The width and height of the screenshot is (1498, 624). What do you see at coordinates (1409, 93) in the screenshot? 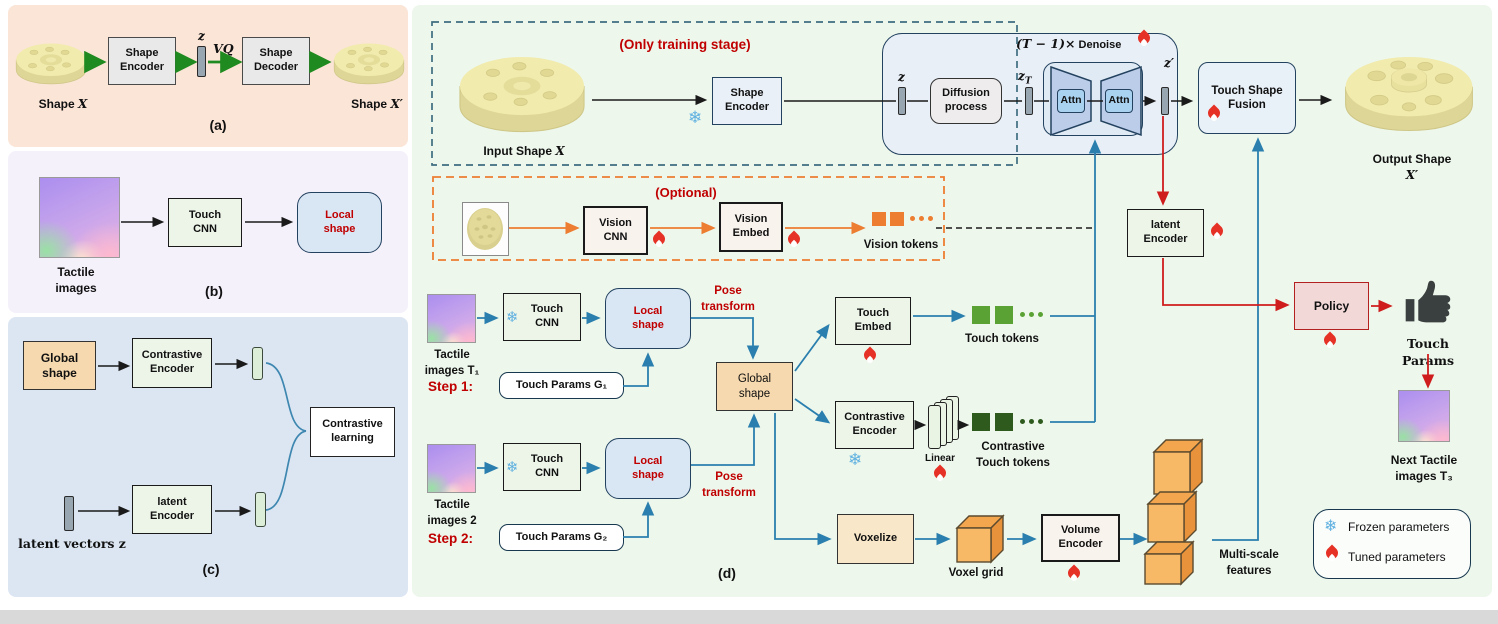
I see `output-shape-disc` at bounding box center [1409, 93].